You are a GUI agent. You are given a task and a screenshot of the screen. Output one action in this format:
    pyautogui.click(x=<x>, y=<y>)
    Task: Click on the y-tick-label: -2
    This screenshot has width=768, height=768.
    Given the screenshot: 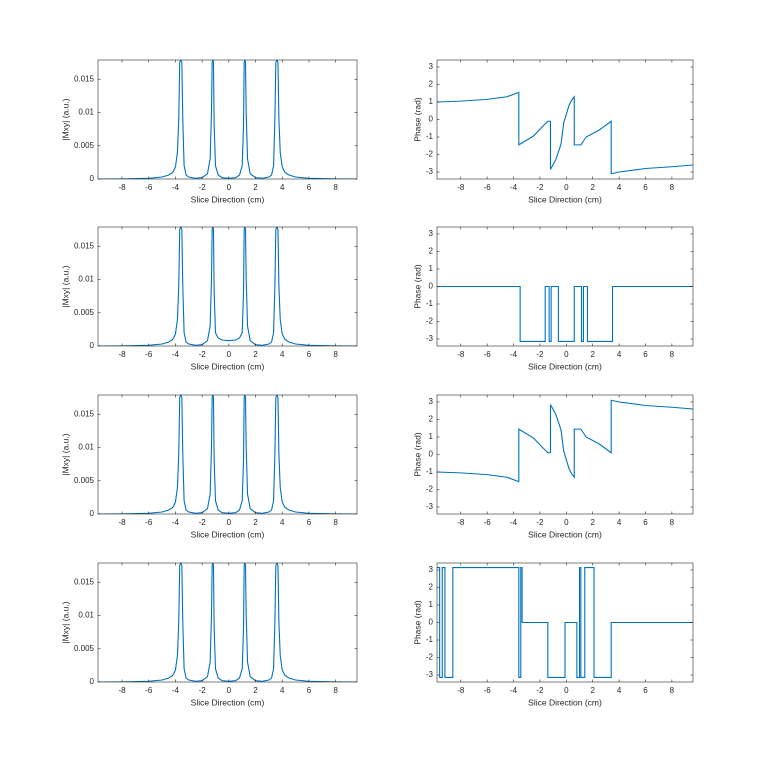 What is the action you would take?
    pyautogui.click(x=430, y=489)
    